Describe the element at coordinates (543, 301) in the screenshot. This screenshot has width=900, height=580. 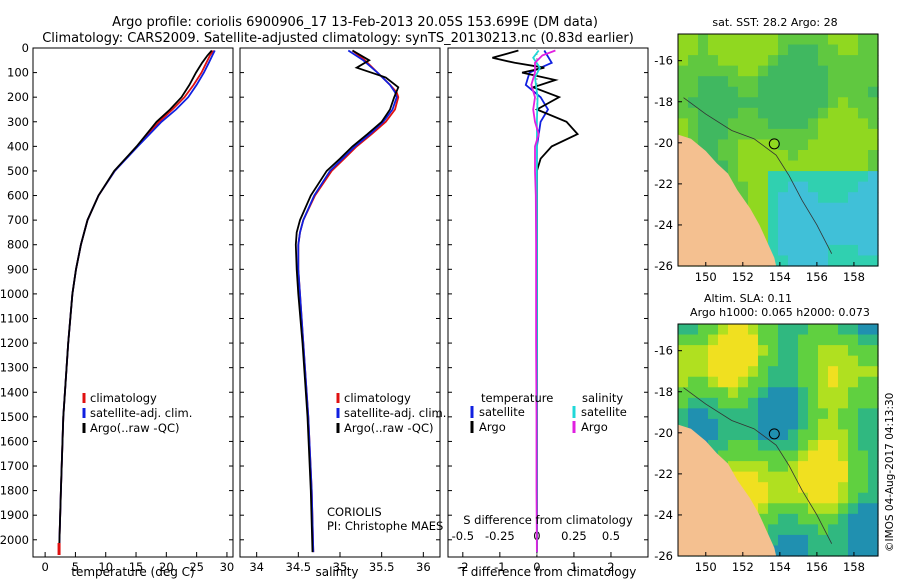
I see `series-salinity-argo` at that location.